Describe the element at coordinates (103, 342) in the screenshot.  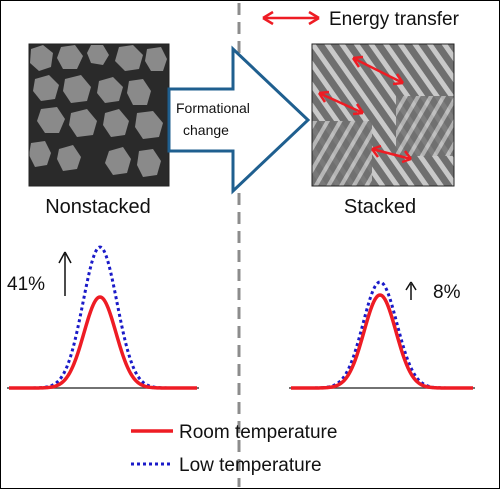
I see `left-room-temperature-curve` at that location.